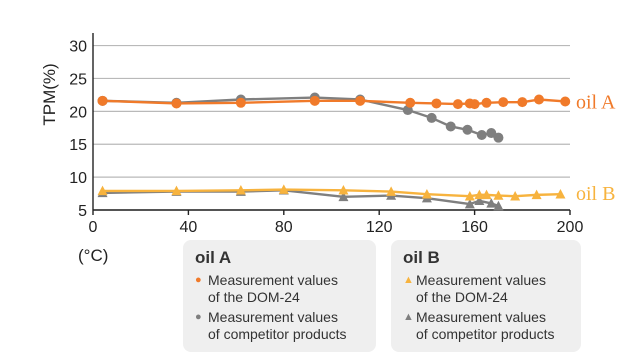  Describe the element at coordinates (336, 227) in the screenshot. I see `x-tick-labels: 0 40 80 120 160 200` at that location.